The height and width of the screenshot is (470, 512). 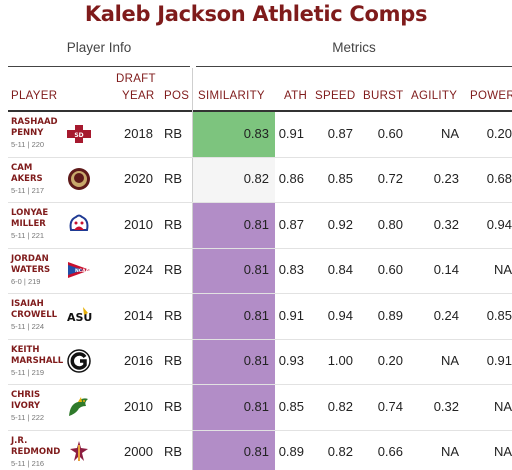 What do you see at coordinates (354, 66) in the screenshot?
I see `group-underline-metrics` at bounding box center [354, 66].